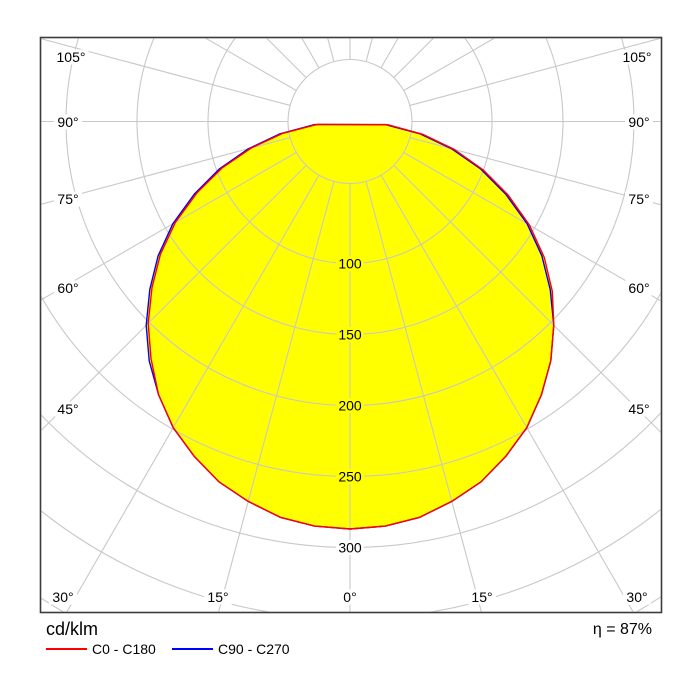  Describe the element at coordinates (66, 649) in the screenshot. I see `legend-line-red` at that location.